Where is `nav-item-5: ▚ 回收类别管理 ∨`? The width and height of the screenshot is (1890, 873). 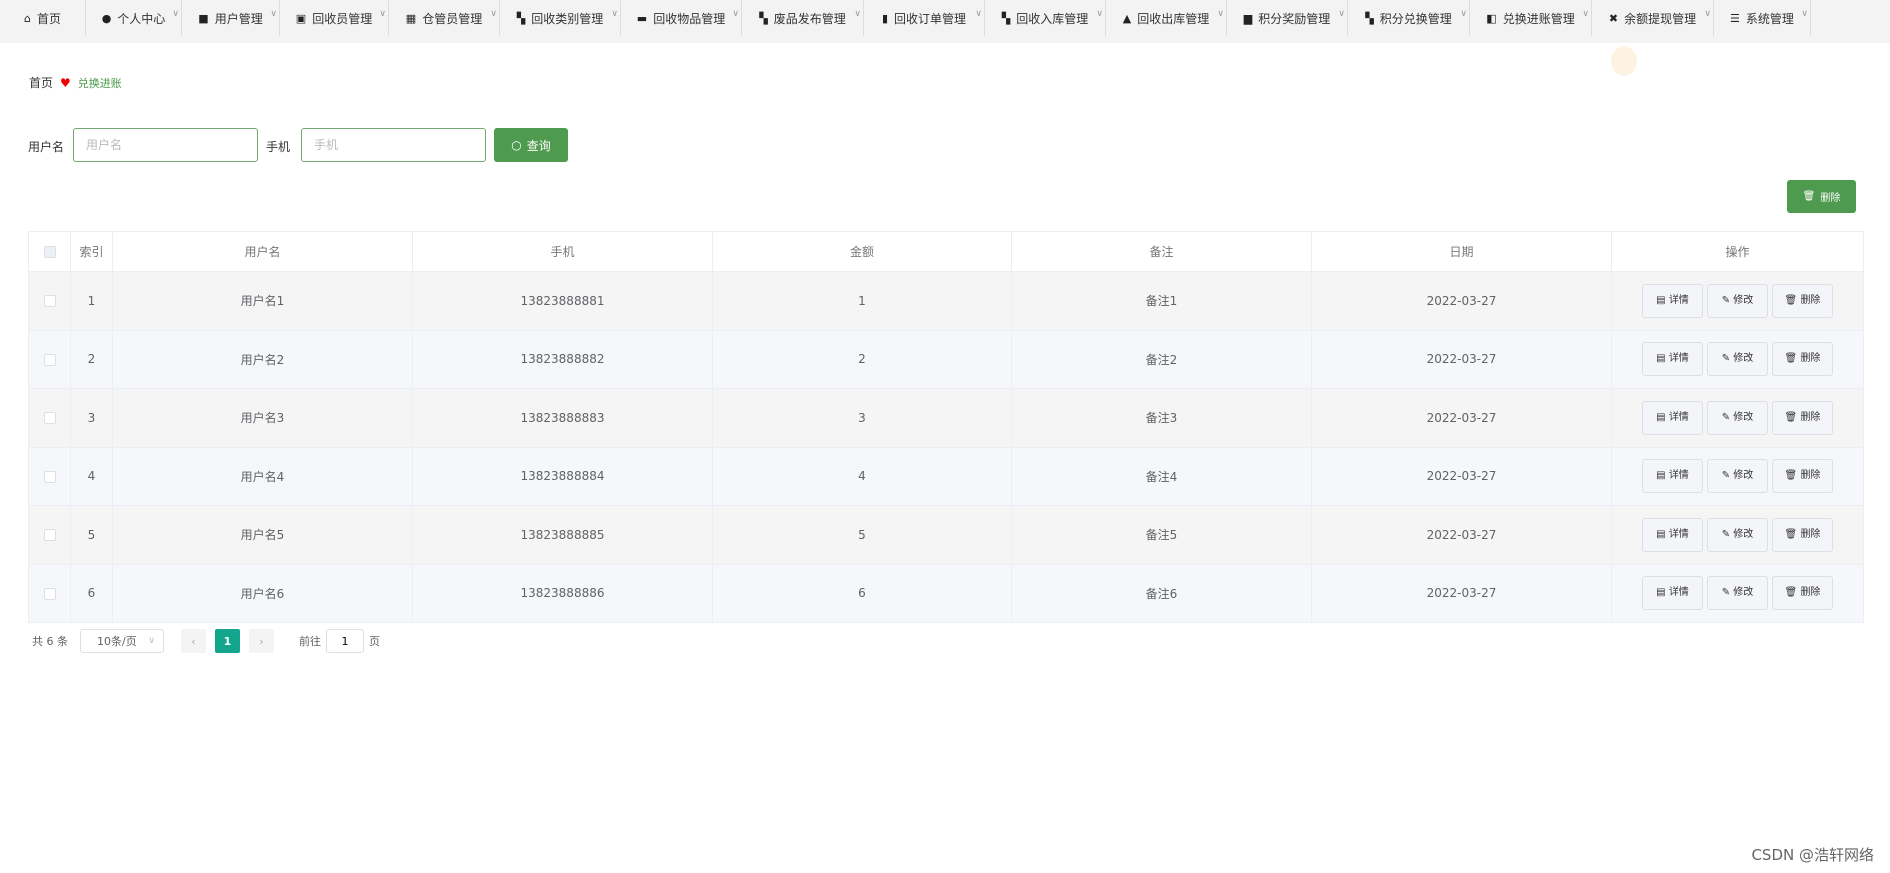 nav-item-5: ▚ 回收类别管理 ∨ is located at coordinates (560, 18).